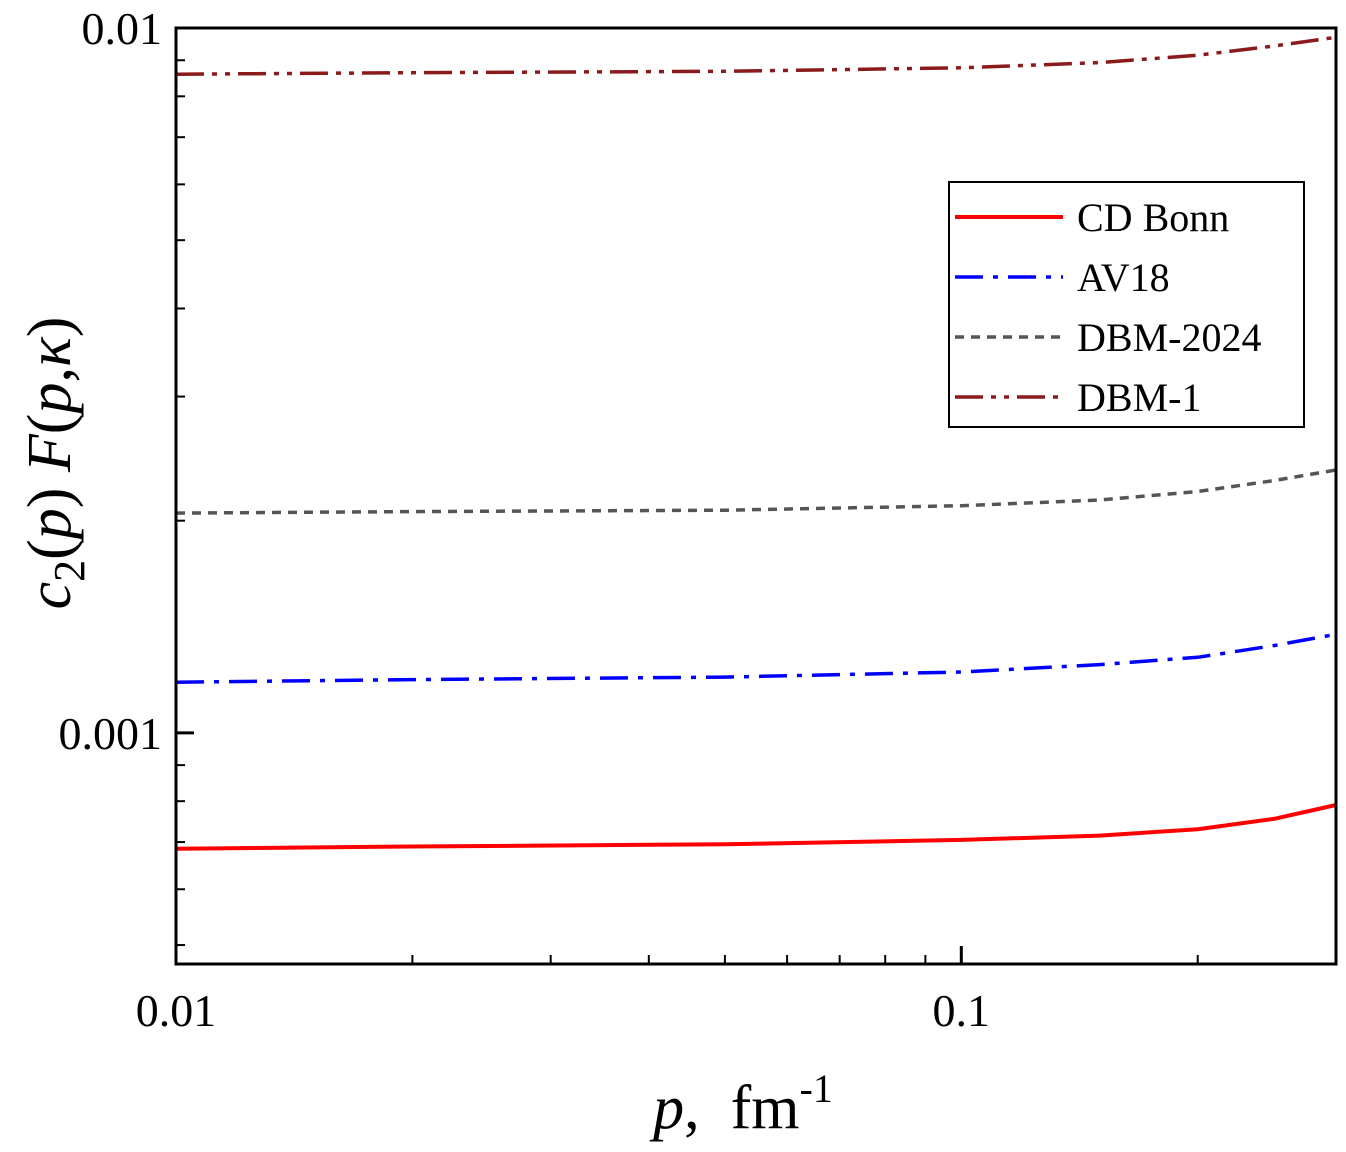 The image size is (1346, 1152). I want to click on legend-label: AV18, so click(1123, 277).